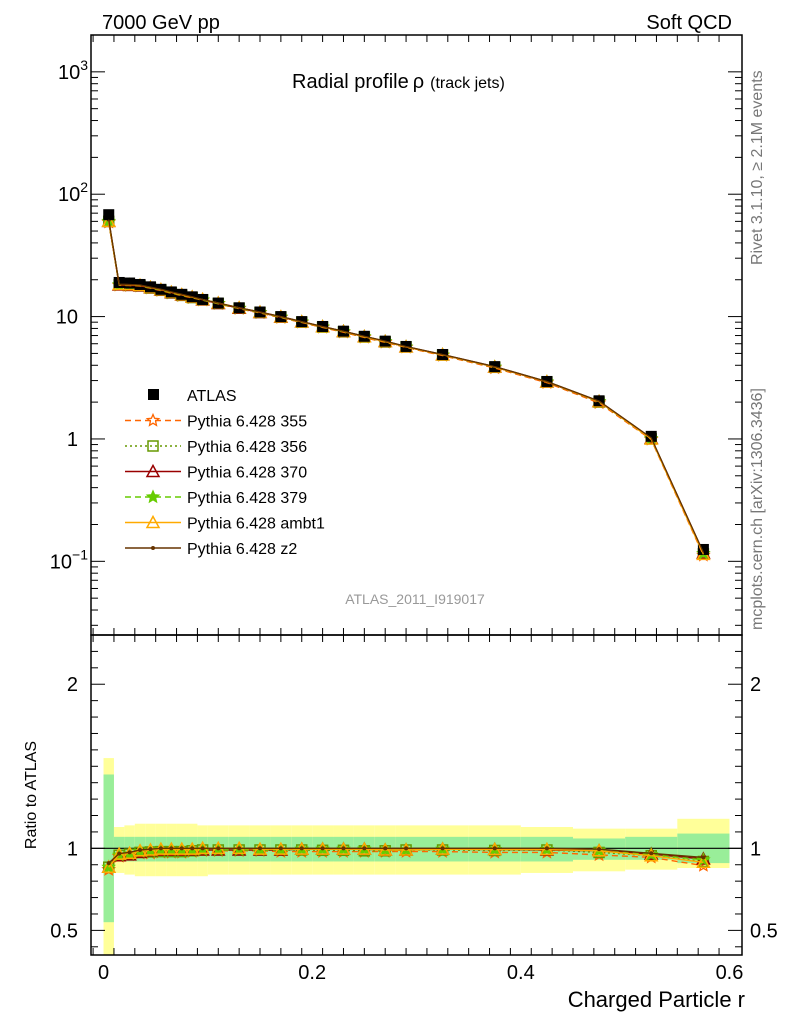 This screenshot has height=1024, width=786. I want to click on legend-entry-4: Pythia 6.428 ambt1, so click(225, 523).